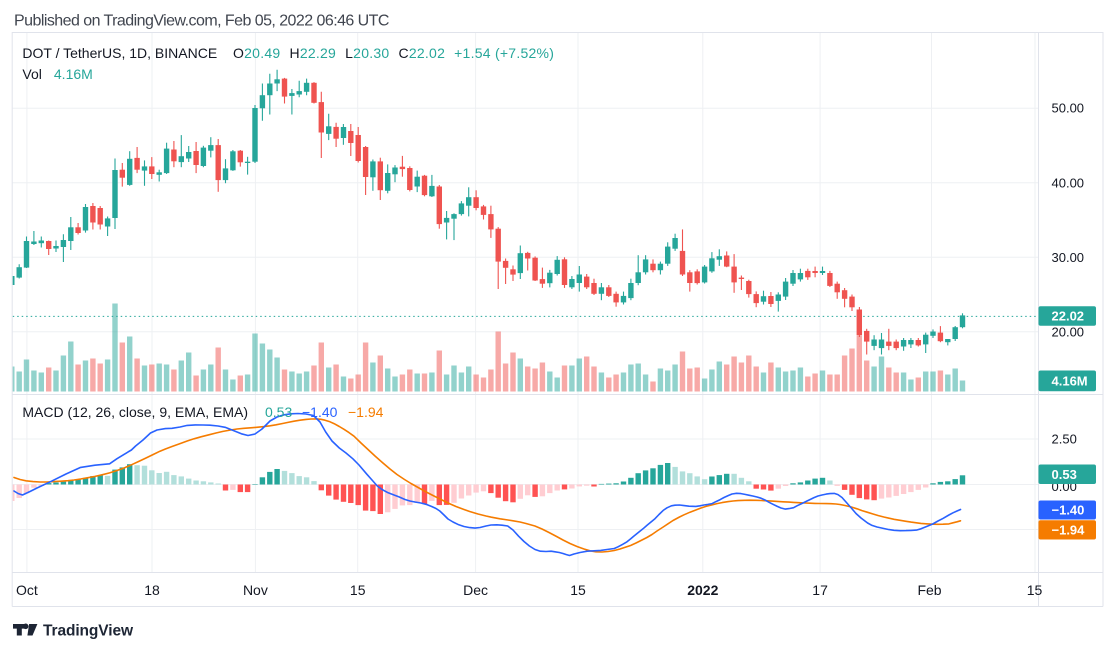  I want to click on svg-text: 30.00, so click(1068, 257).